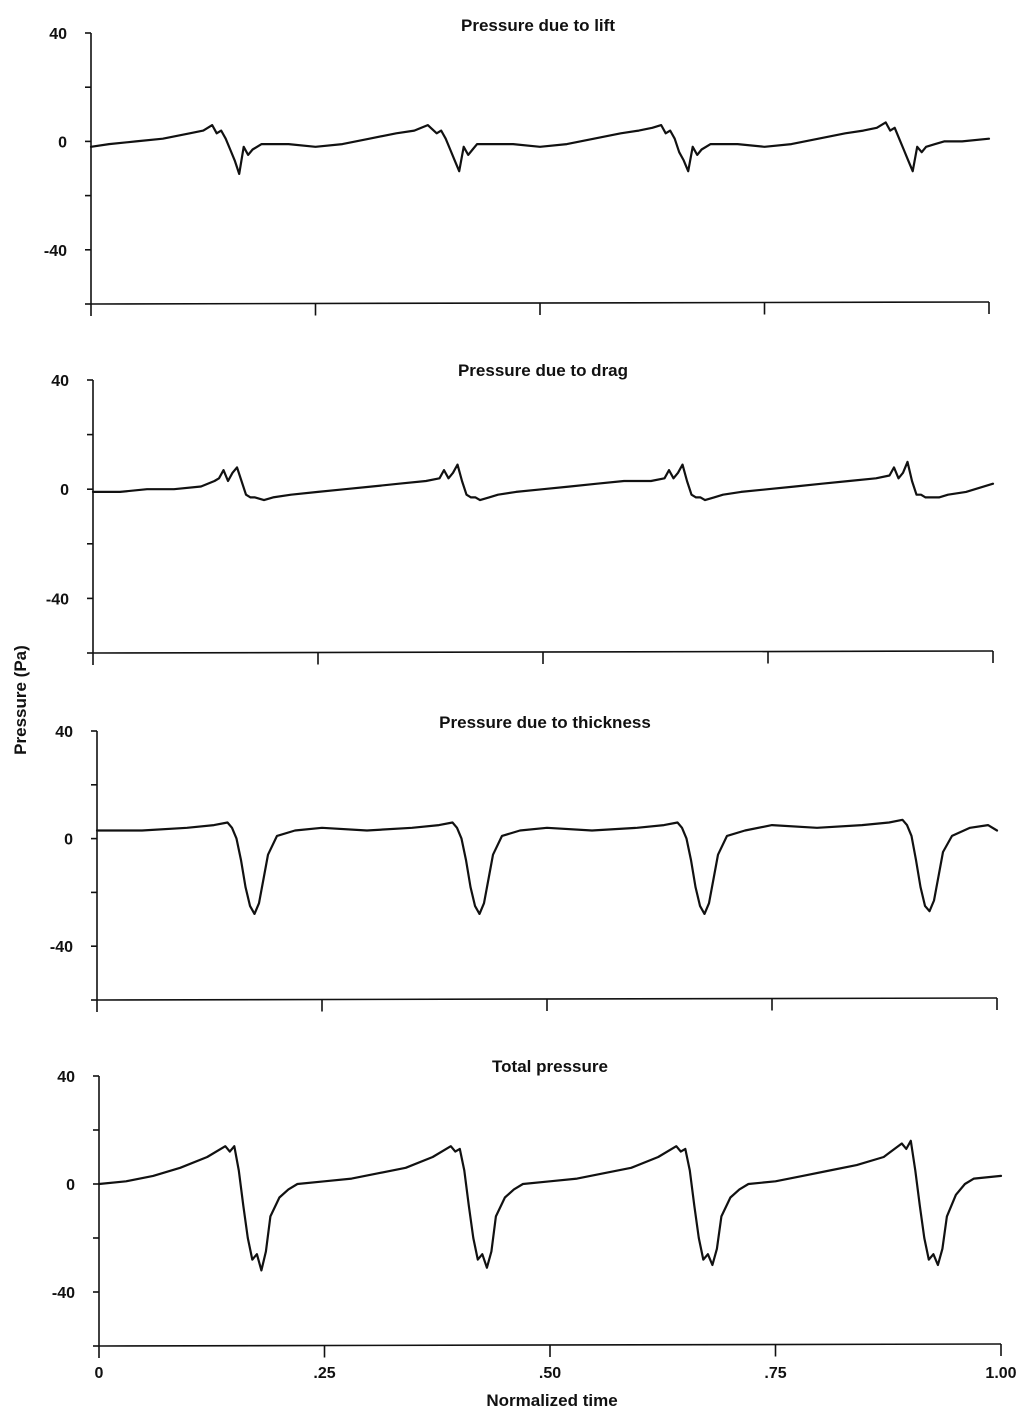 The width and height of the screenshot is (1027, 1416). I want to click on x-tick-label: 0, so click(99, 1373).